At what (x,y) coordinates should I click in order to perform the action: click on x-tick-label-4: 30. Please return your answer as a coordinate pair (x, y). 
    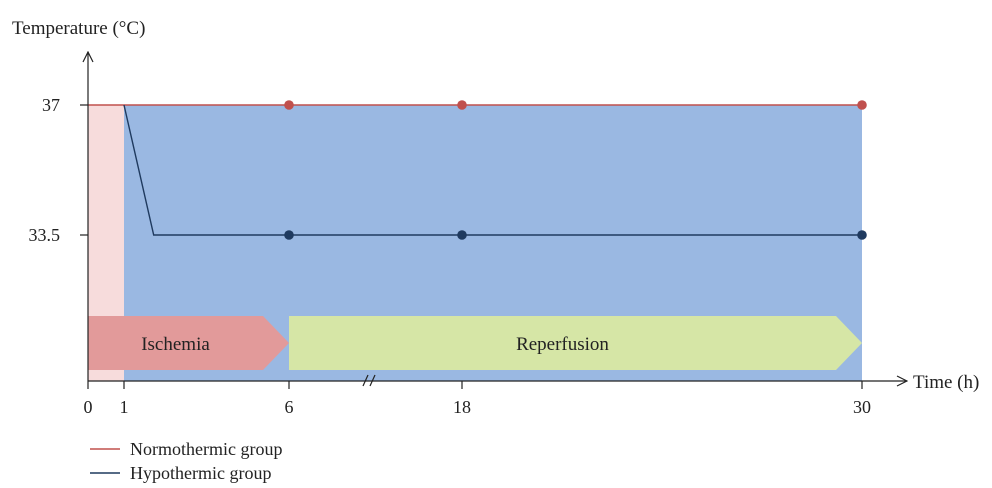
    Looking at the image, I should click on (862, 407).